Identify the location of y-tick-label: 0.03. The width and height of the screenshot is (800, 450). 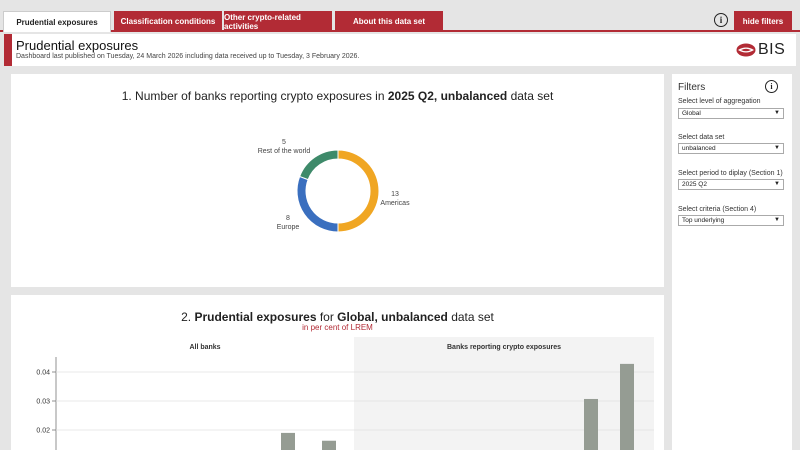
(43, 402).